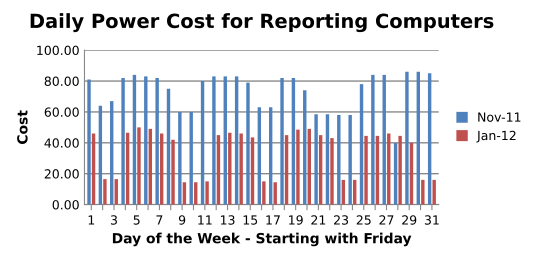 The width and height of the screenshot is (545, 271). Describe the element at coordinates (262, 239) in the screenshot. I see `x-axis-title: Day of the Week - Starting with Friday` at that location.